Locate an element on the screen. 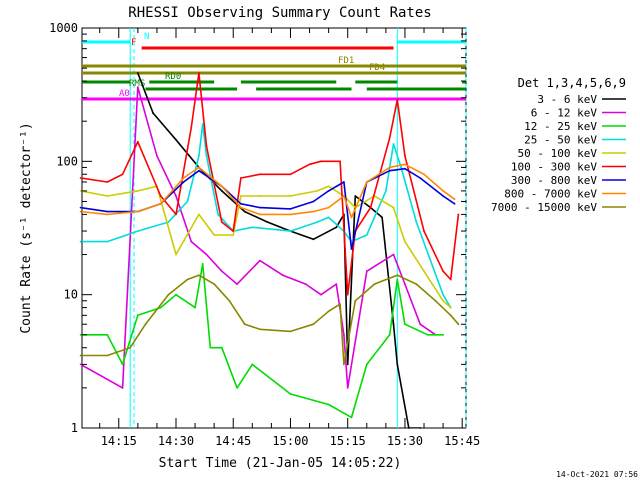 The width and height of the screenshot is (640, 480). legend-label-3: 25 - 50 keV is located at coordinates (560, 140).